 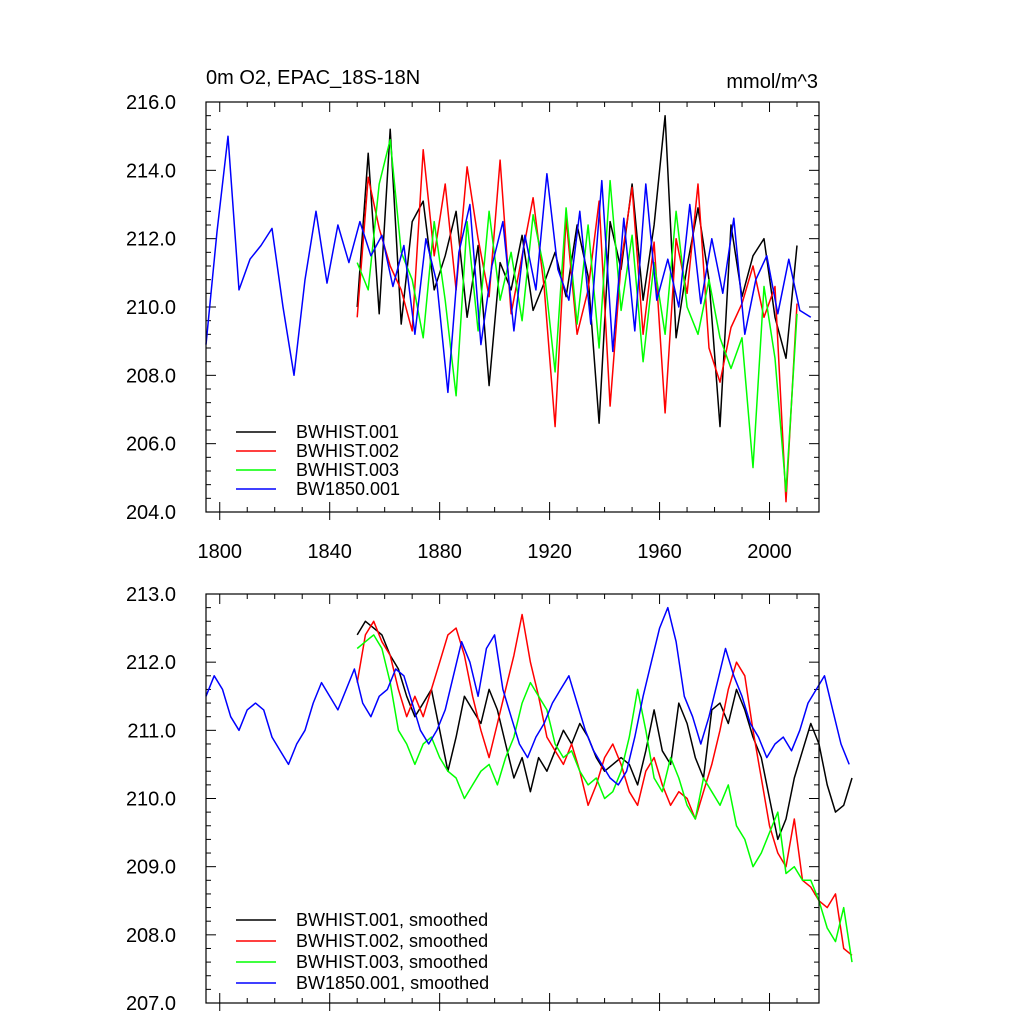 What do you see at coordinates (549, 552) in the screenshot?
I see `x-tick-label: 1920` at bounding box center [549, 552].